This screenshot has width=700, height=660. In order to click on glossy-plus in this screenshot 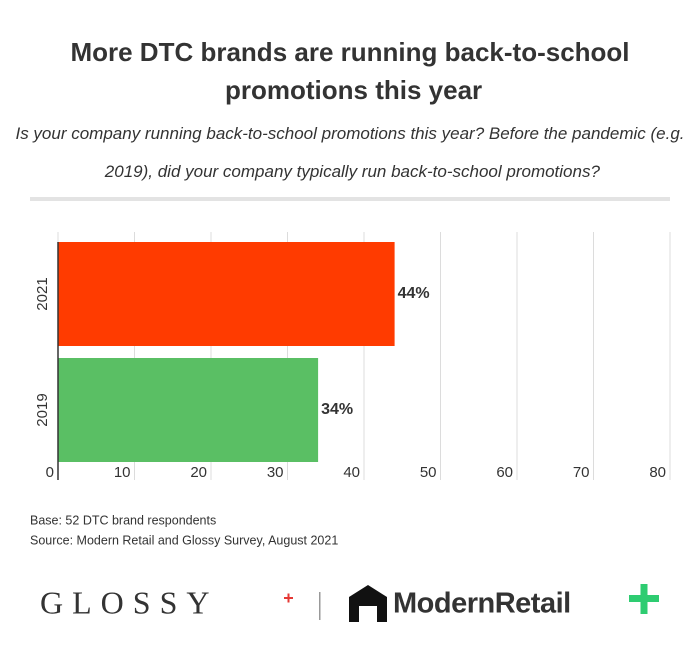, I will do `click(288, 598)`.